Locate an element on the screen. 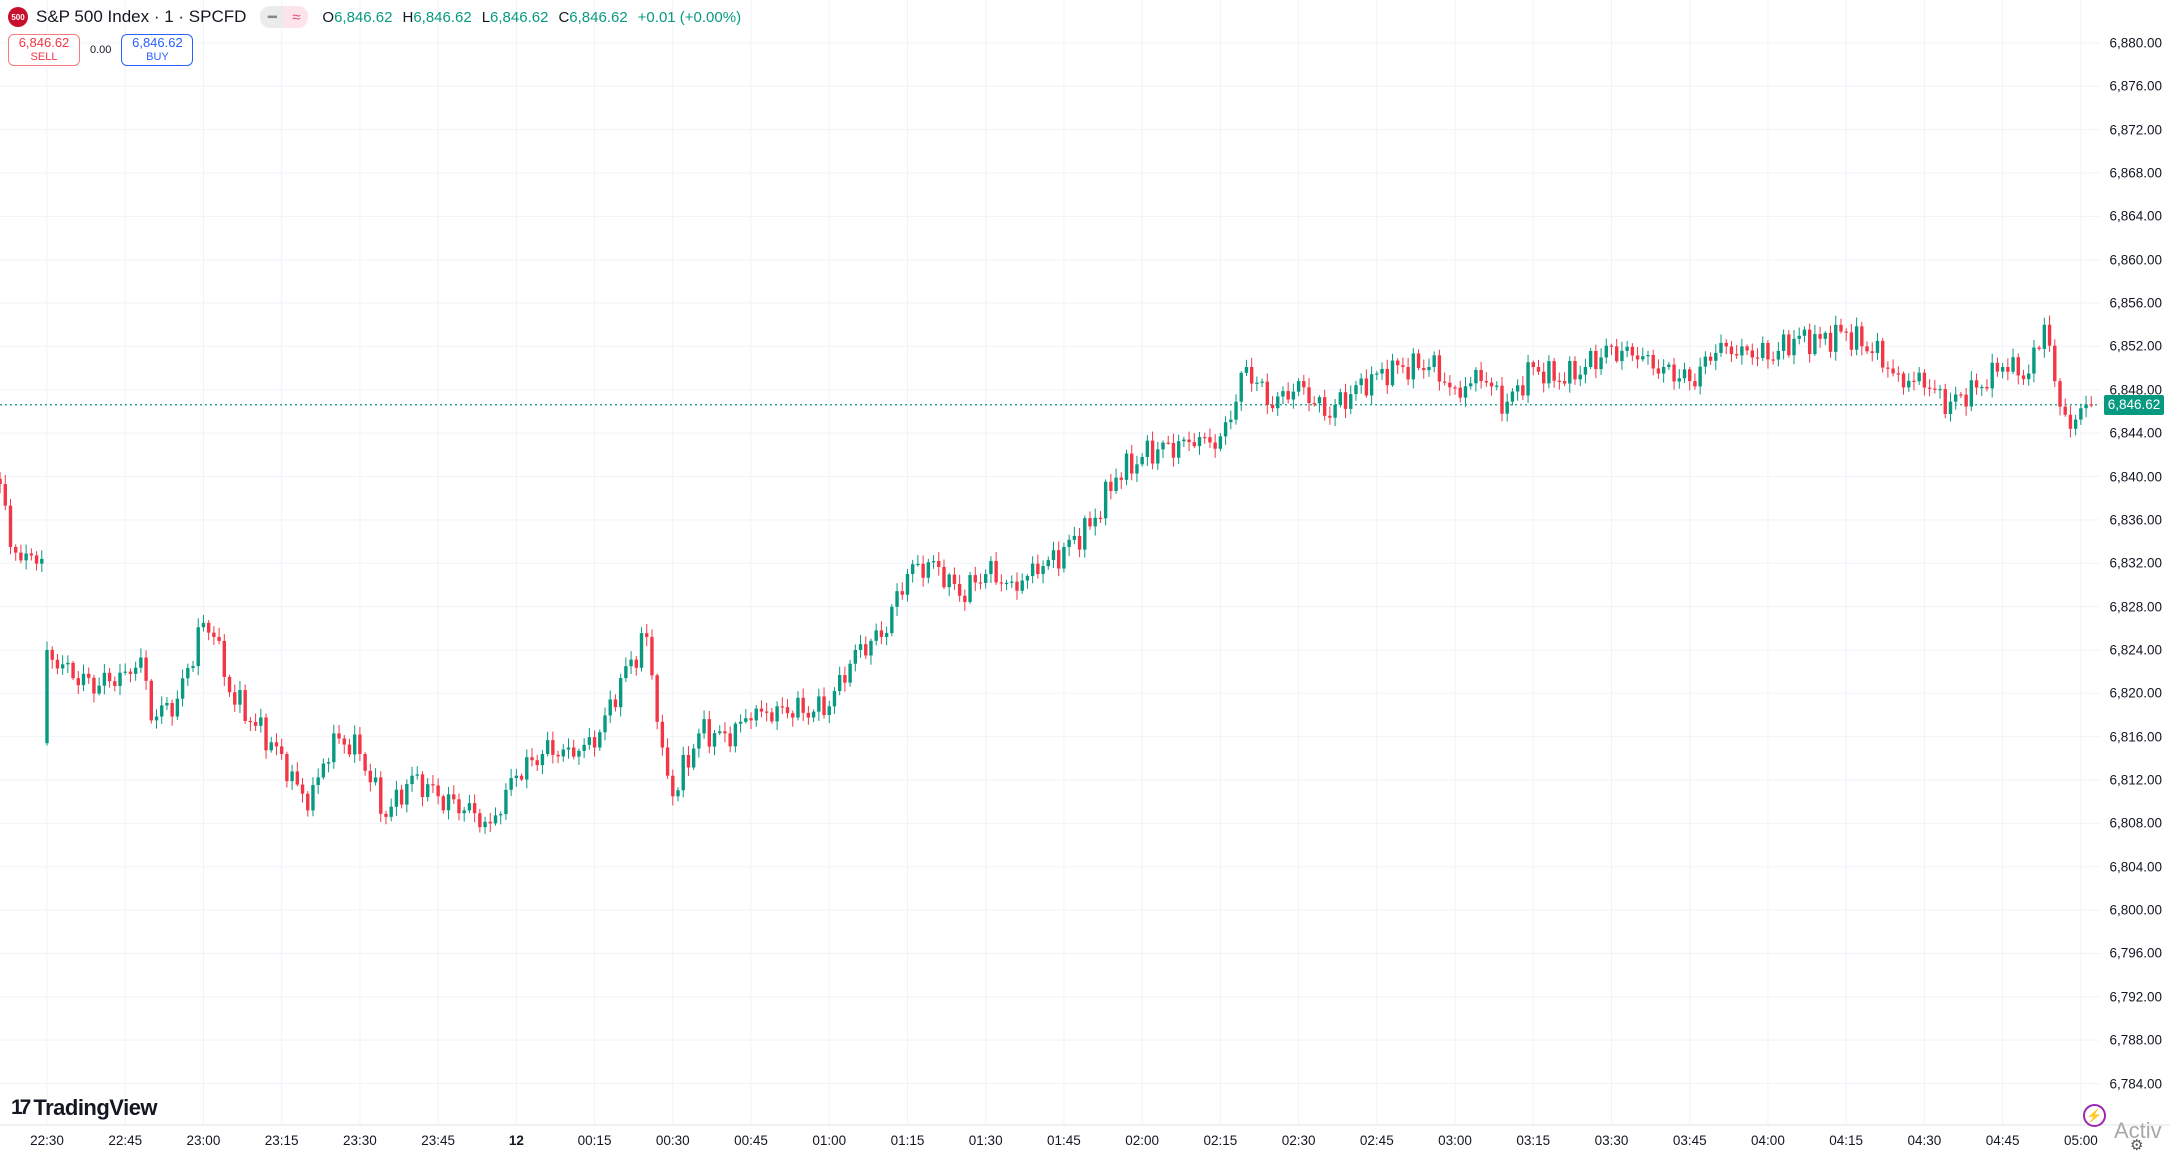 The width and height of the screenshot is (2170, 1157). price-label: 6,852.00 is located at coordinates (2135, 346).